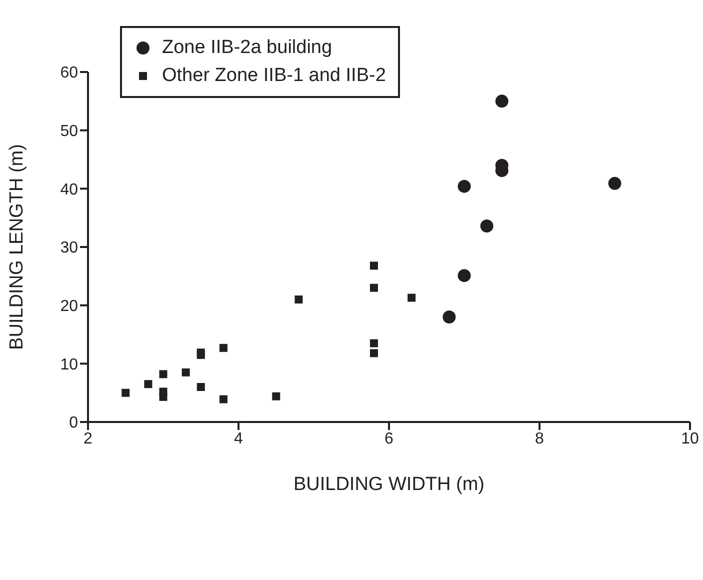  I want to click on x-tick-label: 2, so click(88, 439).